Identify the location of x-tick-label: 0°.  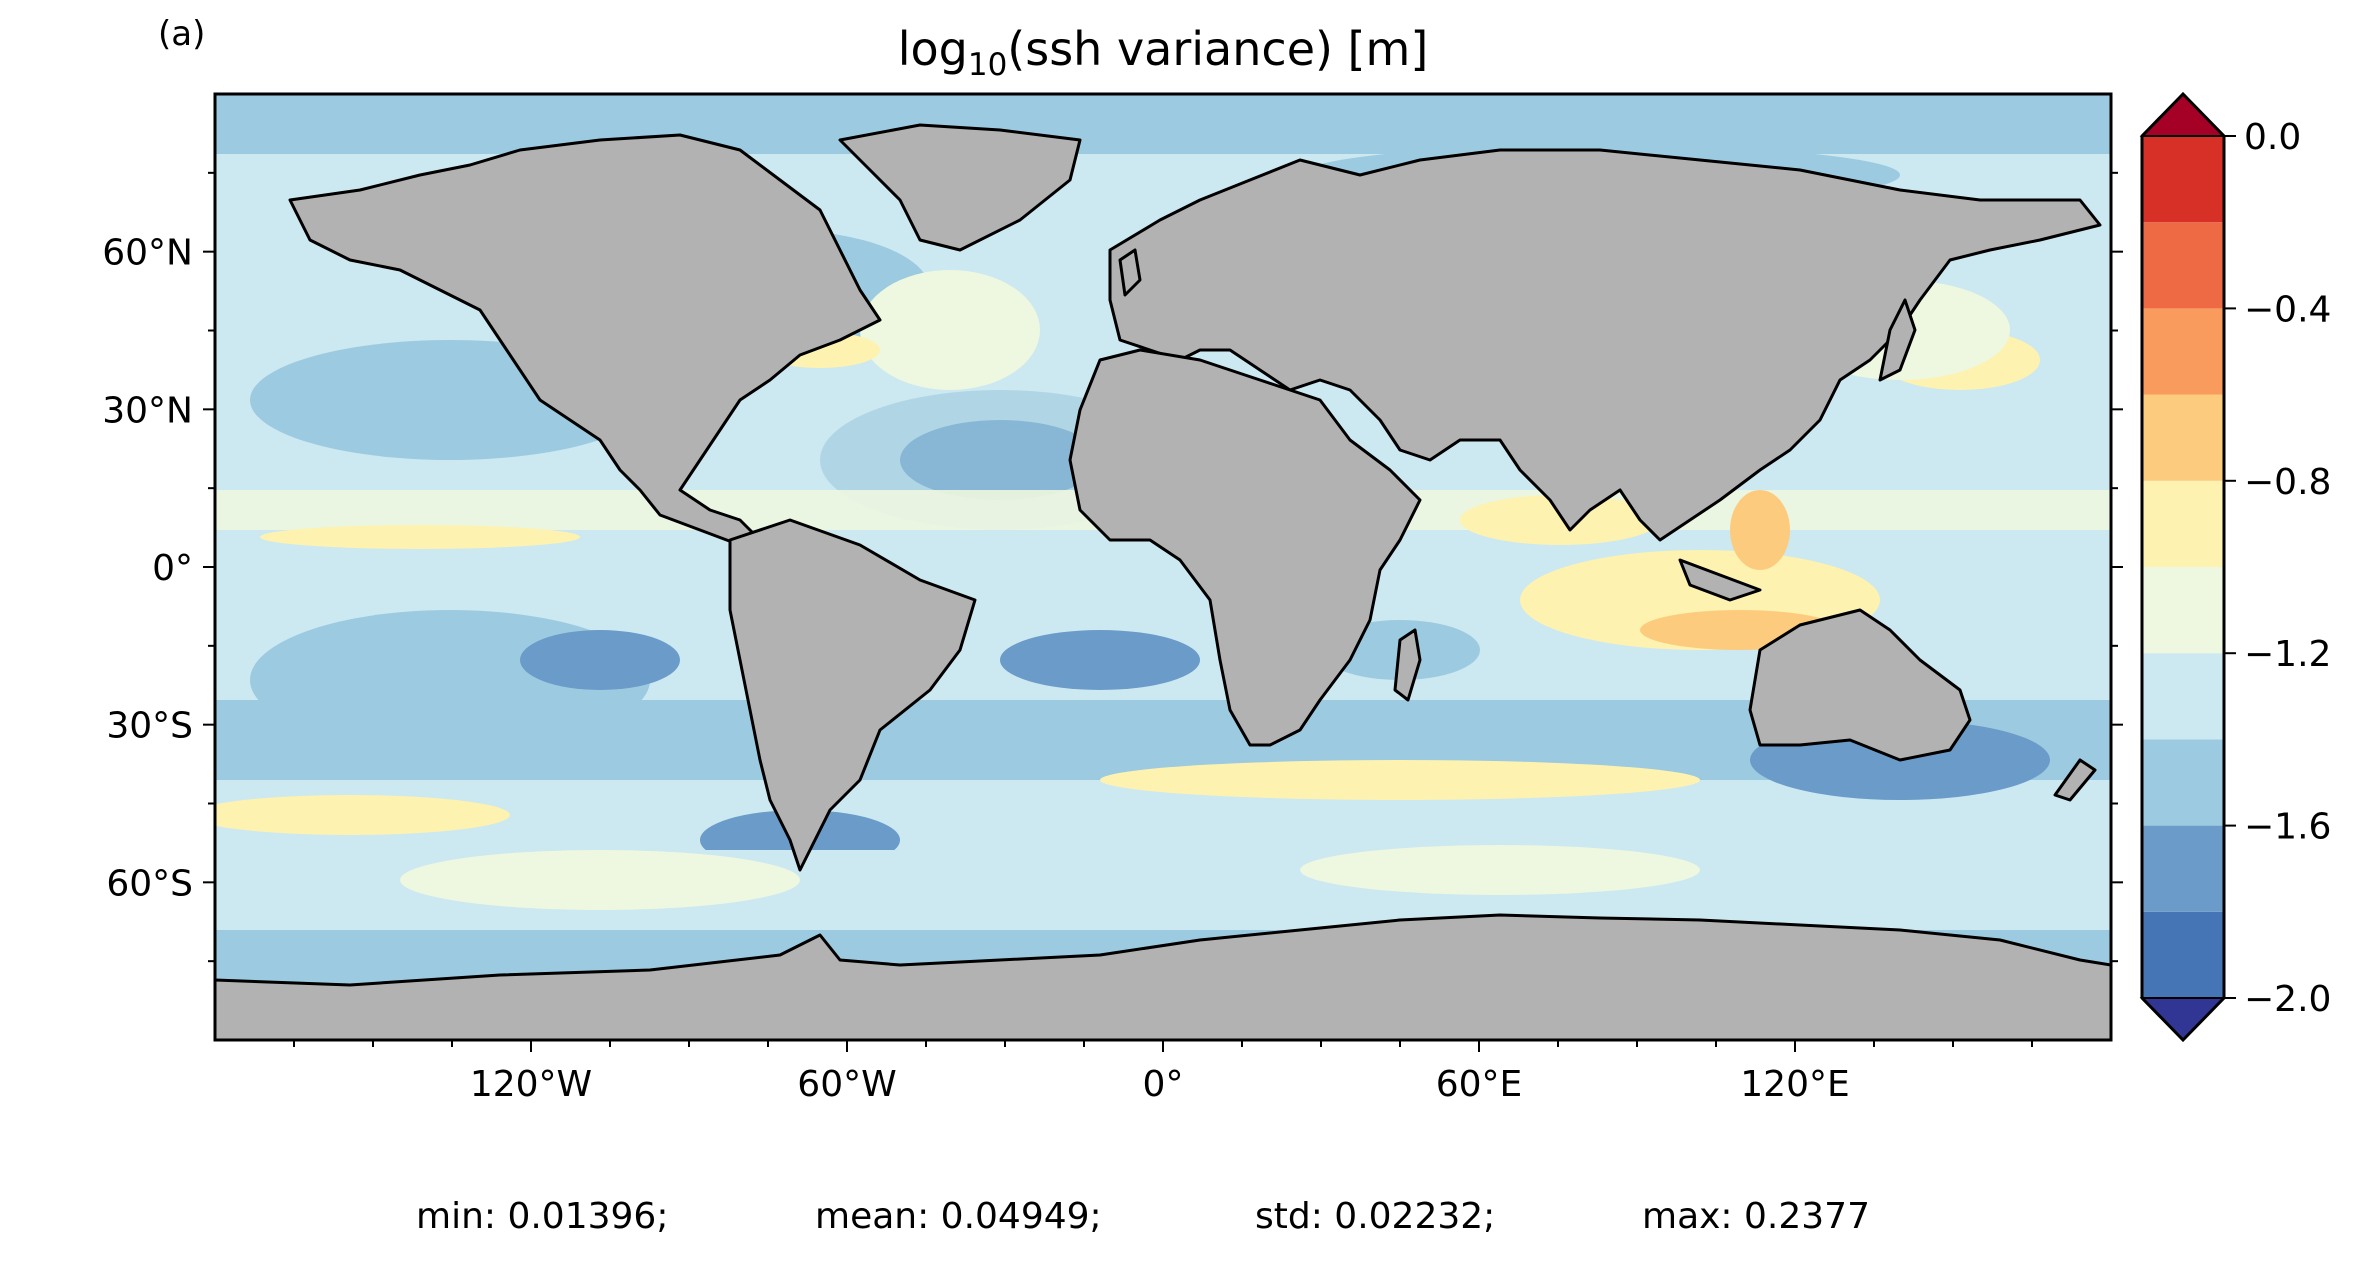
(1163, 1084).